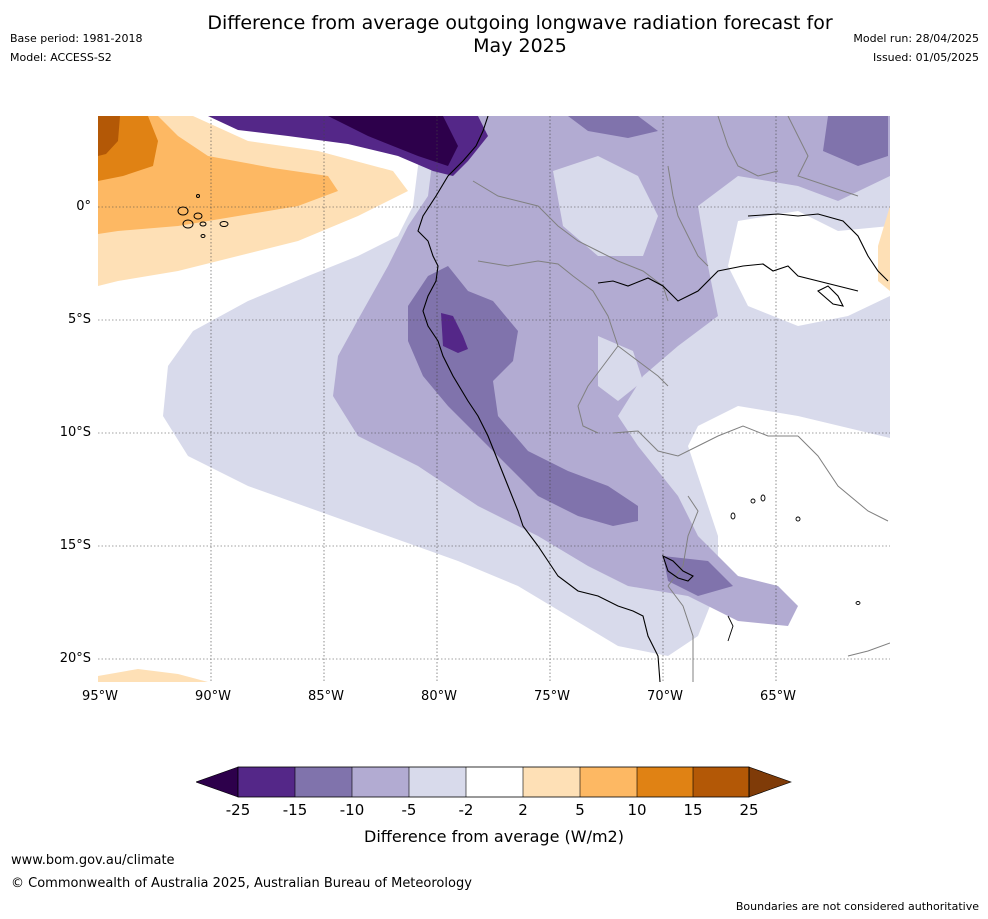 The height and width of the screenshot is (919, 988). I want to click on contour-dark-lavender-east, so click(613, 127).